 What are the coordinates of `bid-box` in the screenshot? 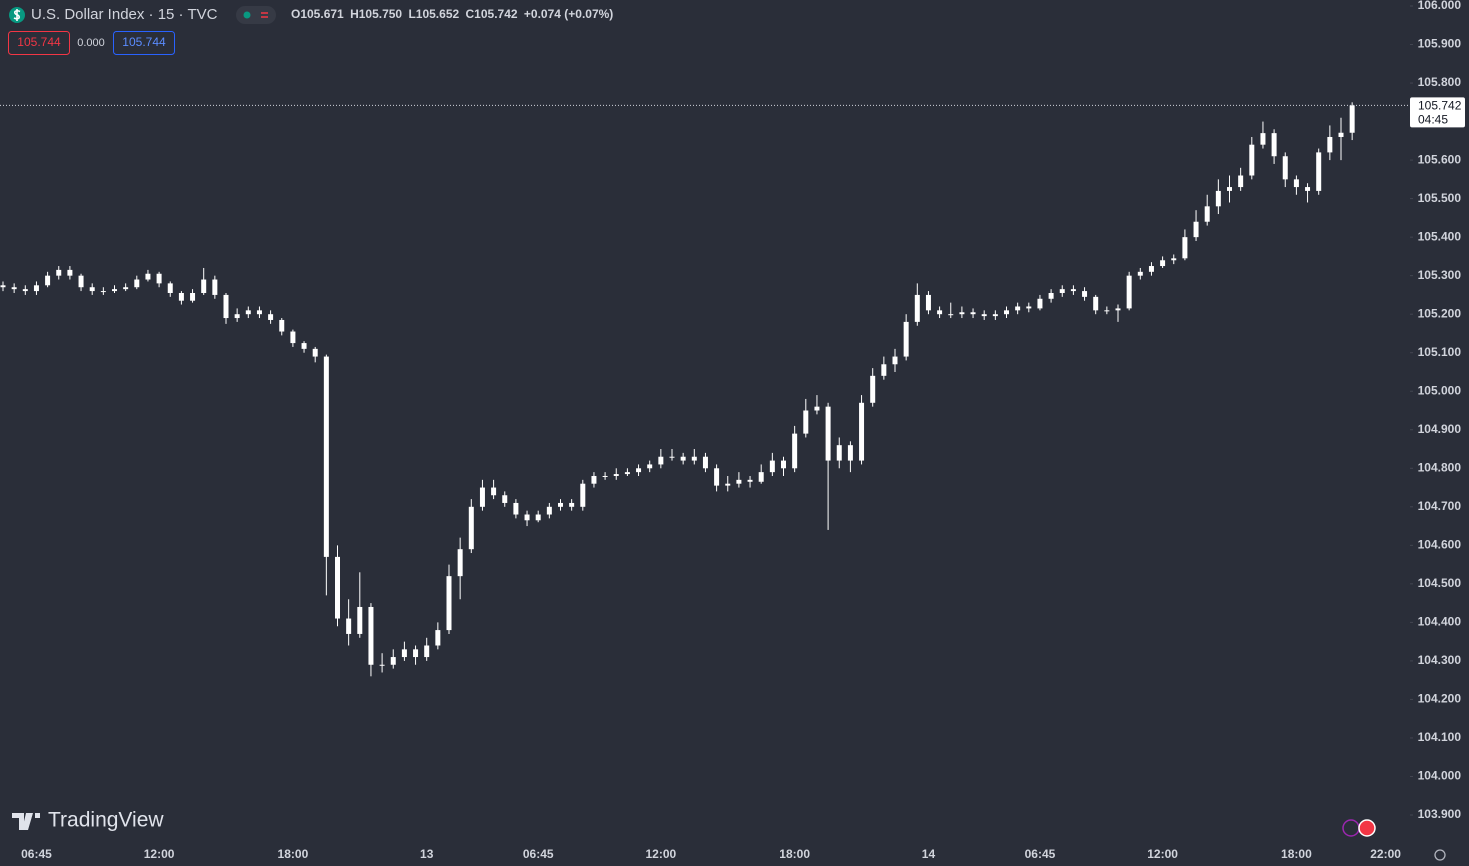 It's located at (39, 43).